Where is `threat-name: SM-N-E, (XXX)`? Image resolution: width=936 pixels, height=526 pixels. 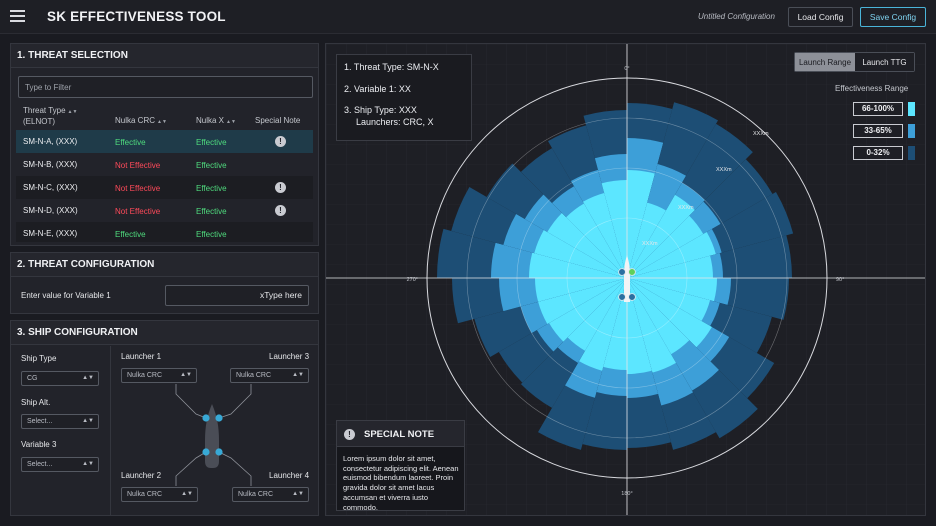
threat-name: SM-N-E, (XXX) is located at coordinates (50, 233).